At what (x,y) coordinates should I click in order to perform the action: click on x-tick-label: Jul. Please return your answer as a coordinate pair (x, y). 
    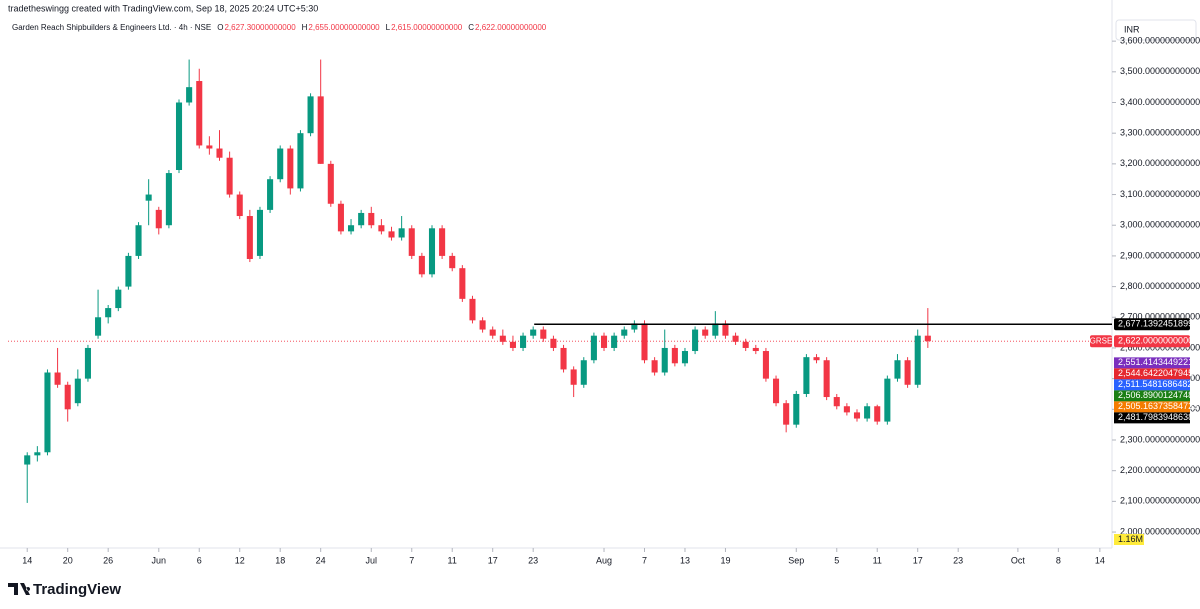
    Looking at the image, I should click on (372, 560).